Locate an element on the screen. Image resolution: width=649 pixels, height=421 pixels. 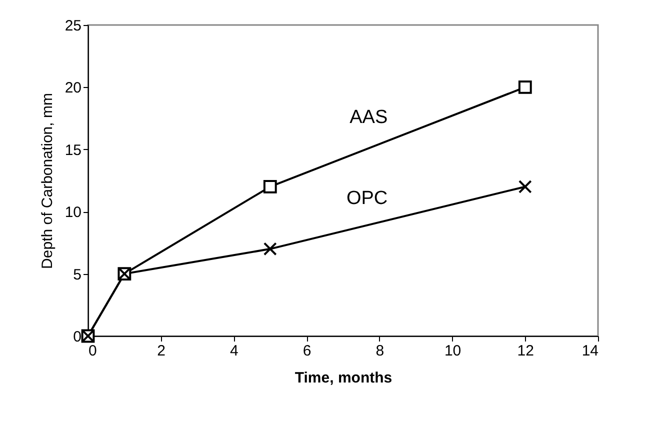
x-tick-label: 2 is located at coordinates (161, 351).